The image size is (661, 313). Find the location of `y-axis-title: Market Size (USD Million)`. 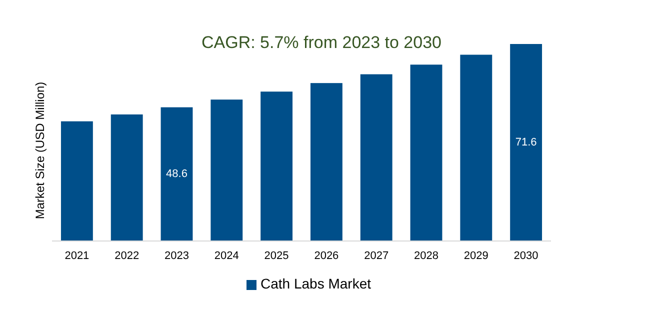

y-axis-title: Market Size (USD Million) is located at coordinates (40, 151).